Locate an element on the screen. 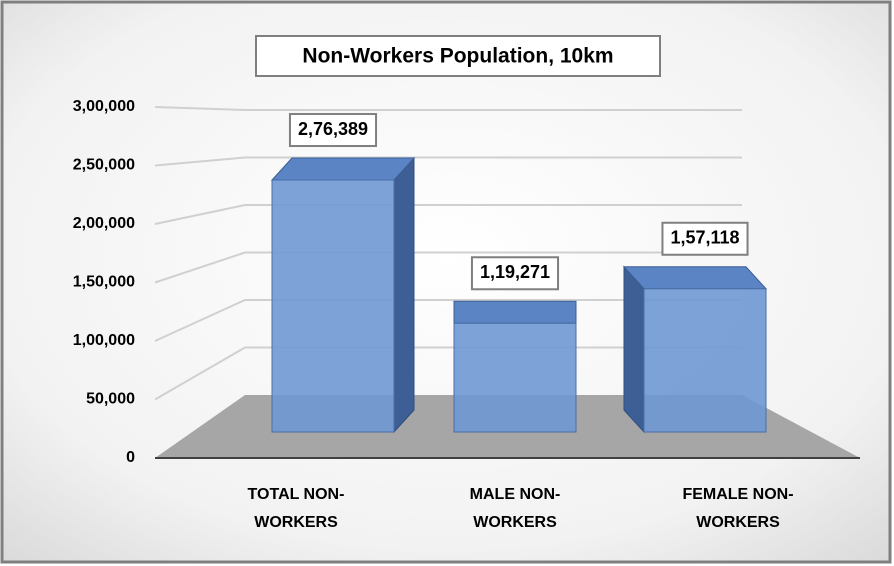 The image size is (894, 566). y-tick-label: 0 is located at coordinates (130, 457).